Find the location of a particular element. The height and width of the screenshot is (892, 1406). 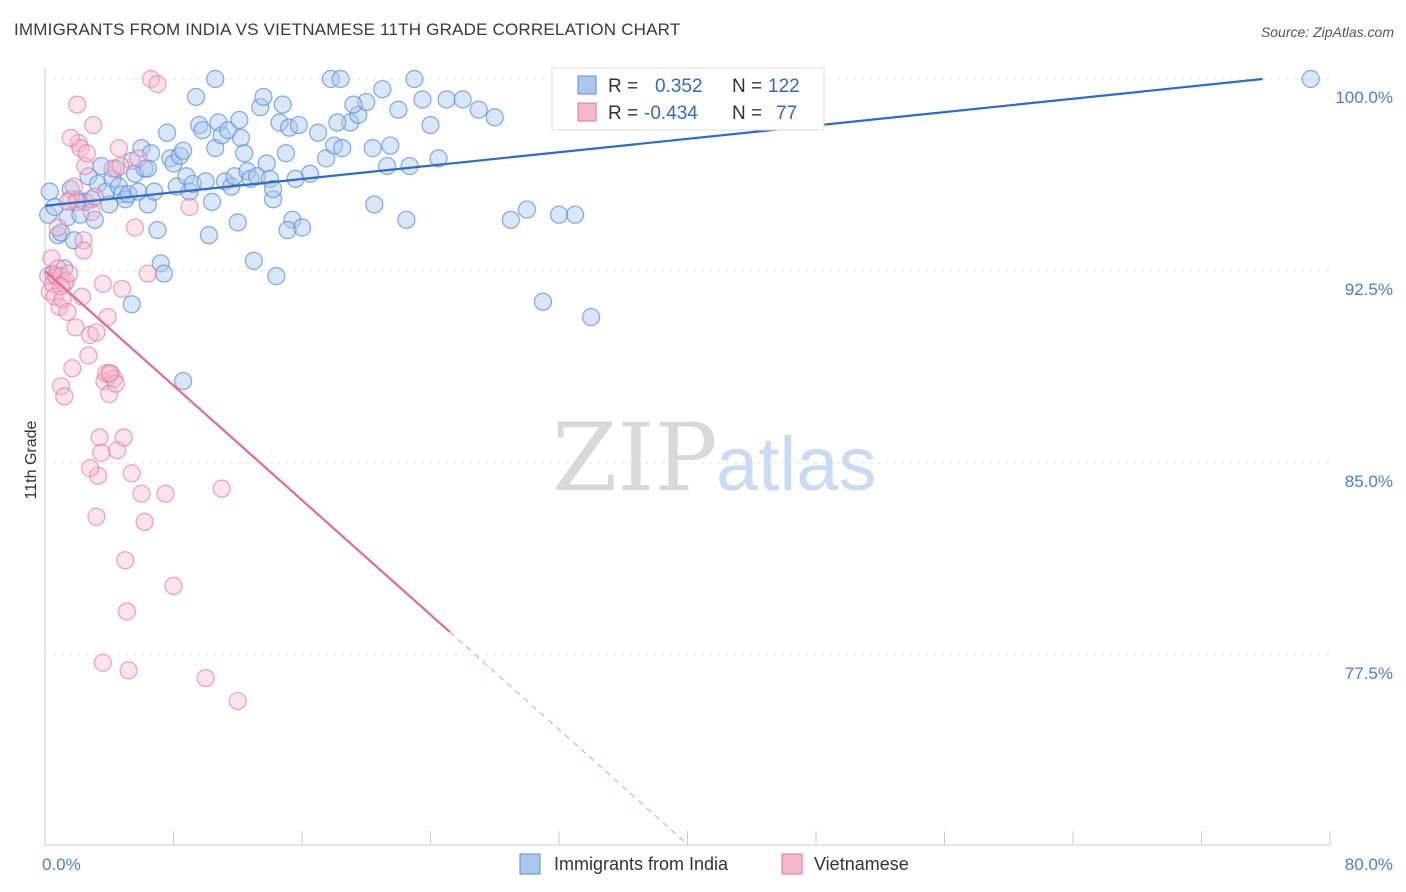

x-tick-labels: 0.0% 80.0% is located at coordinates (717, 864).